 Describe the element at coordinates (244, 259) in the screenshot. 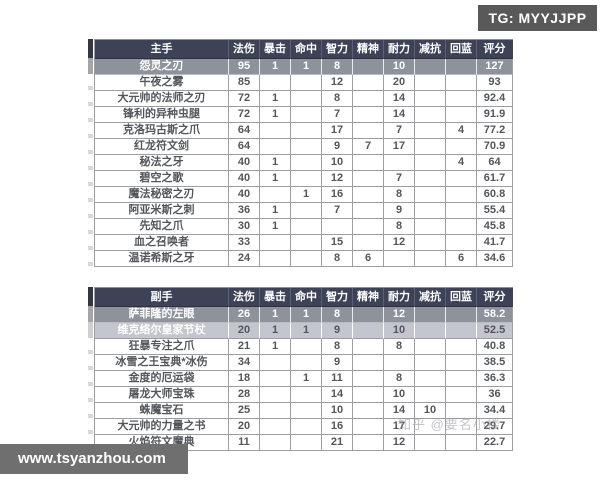

I see `stat-value-cell: 24` at that location.